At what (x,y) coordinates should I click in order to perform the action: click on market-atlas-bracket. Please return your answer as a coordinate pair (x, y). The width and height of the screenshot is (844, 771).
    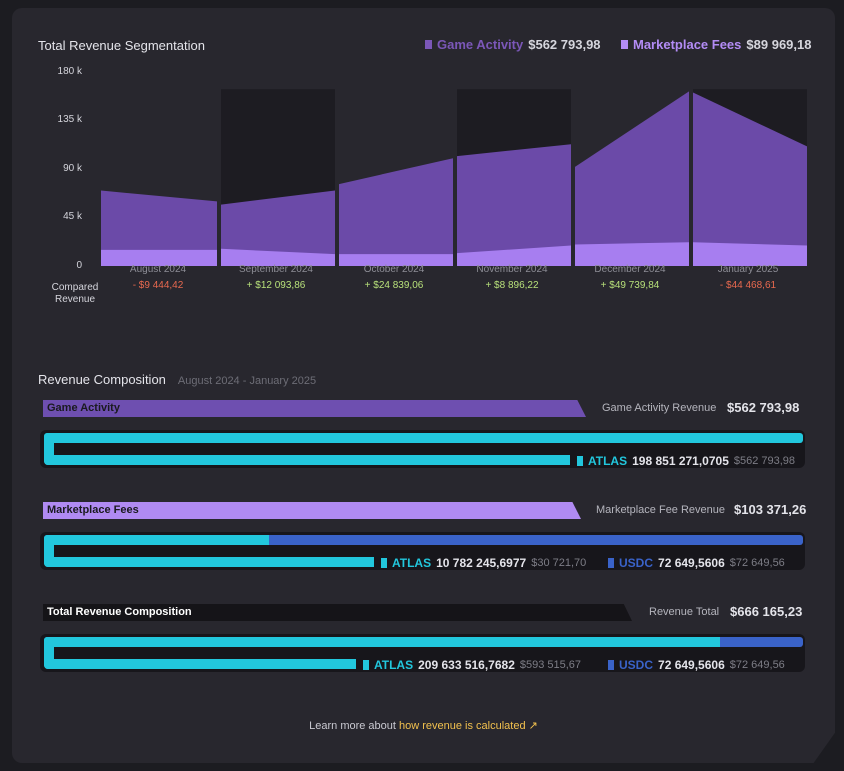
    Looking at the image, I should click on (49, 551).